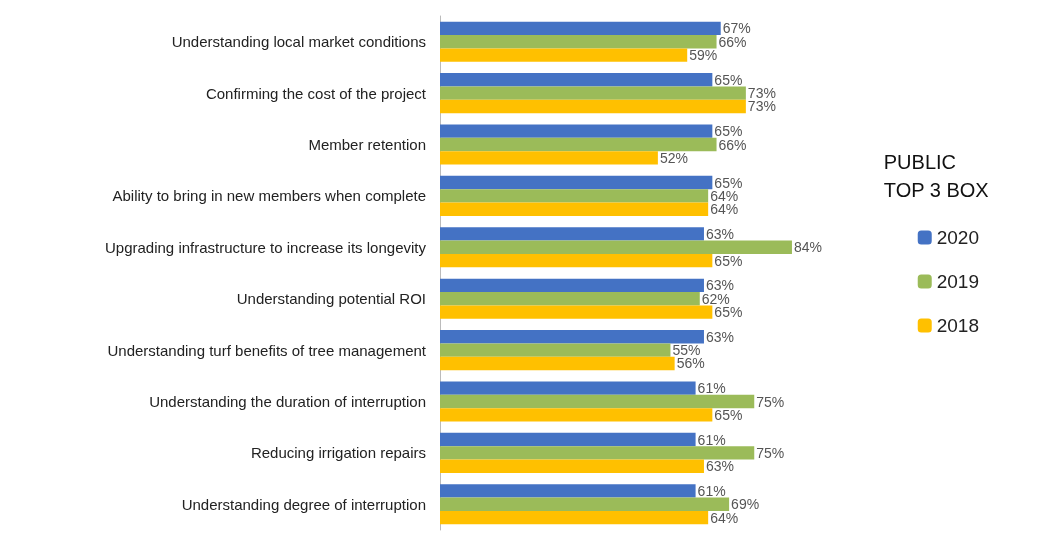 The height and width of the screenshot is (540, 1037). What do you see at coordinates (367, 144) in the screenshot?
I see `y-tick-label: Member retention` at bounding box center [367, 144].